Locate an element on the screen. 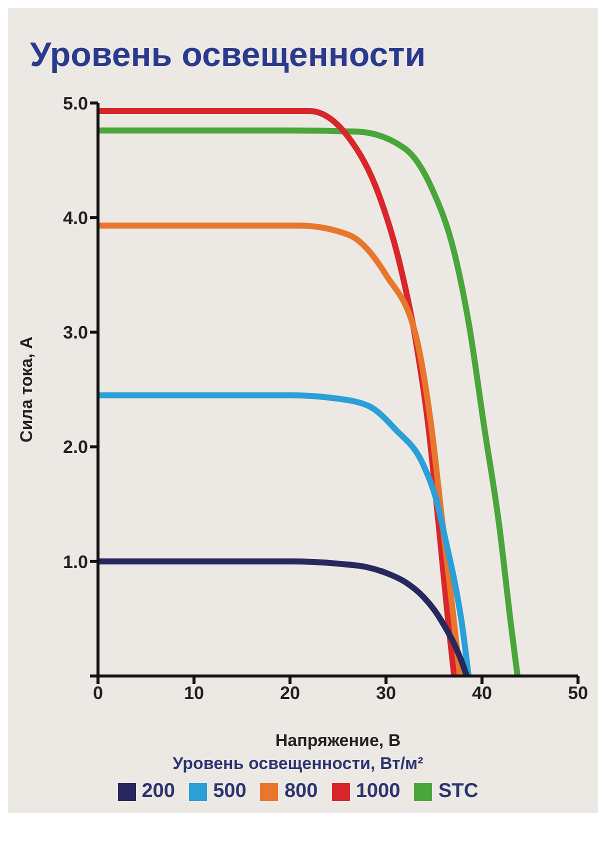 The width and height of the screenshot is (606, 859). legend-label: 500 is located at coordinates (229, 791).